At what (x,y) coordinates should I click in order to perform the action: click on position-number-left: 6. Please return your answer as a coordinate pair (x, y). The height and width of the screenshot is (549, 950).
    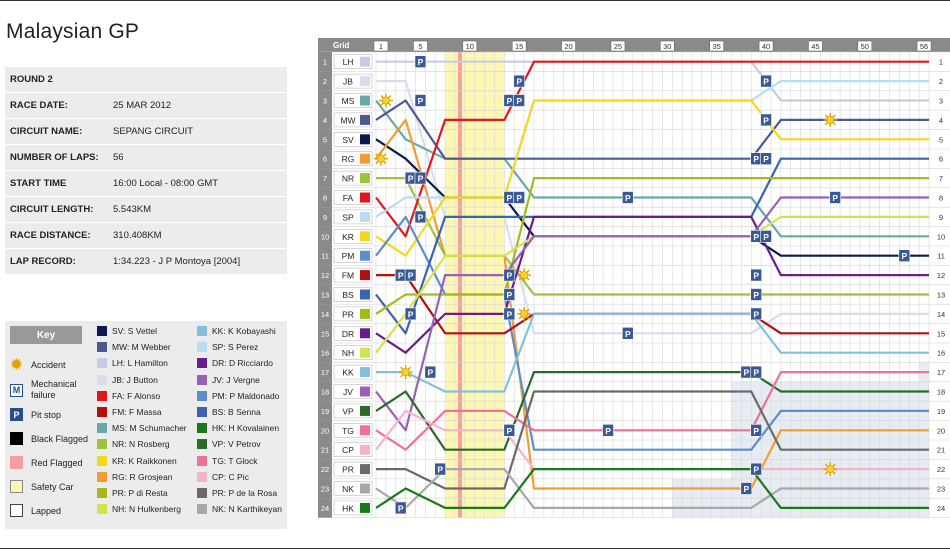
    Looking at the image, I should click on (325, 159).